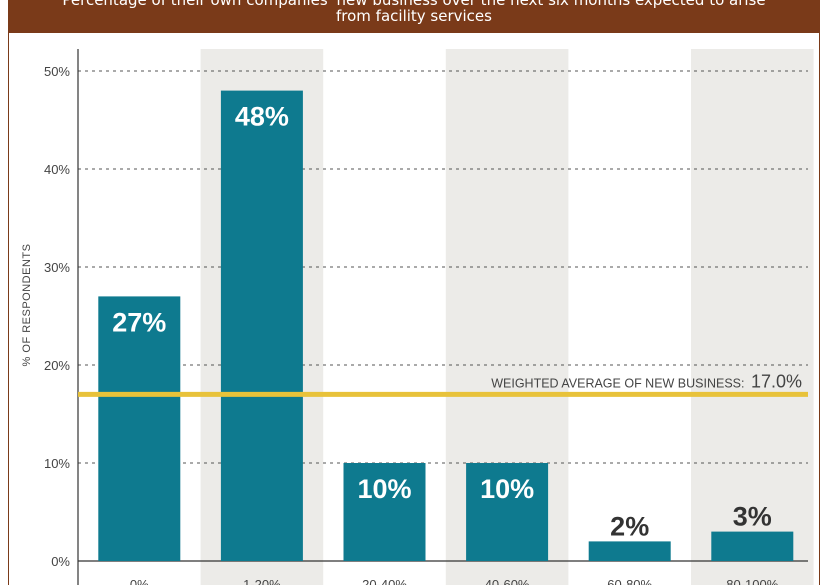 This screenshot has width=836, height=585. What do you see at coordinates (27, 305) in the screenshot?
I see `y-axis-label: % OF RESPONDENTS` at bounding box center [27, 305].